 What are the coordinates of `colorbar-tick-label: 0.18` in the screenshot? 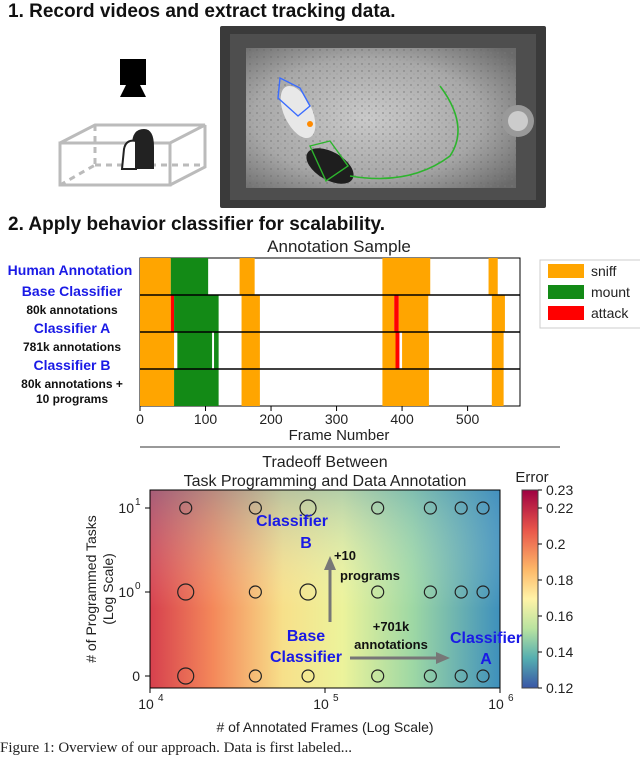 It's located at (559, 580).